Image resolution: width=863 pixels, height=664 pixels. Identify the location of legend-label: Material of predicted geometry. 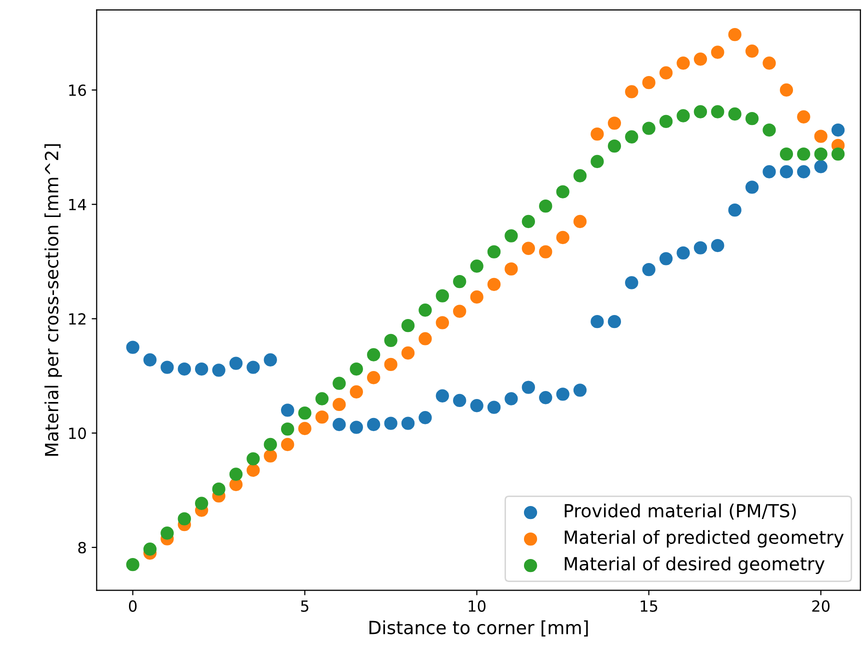
(704, 539).